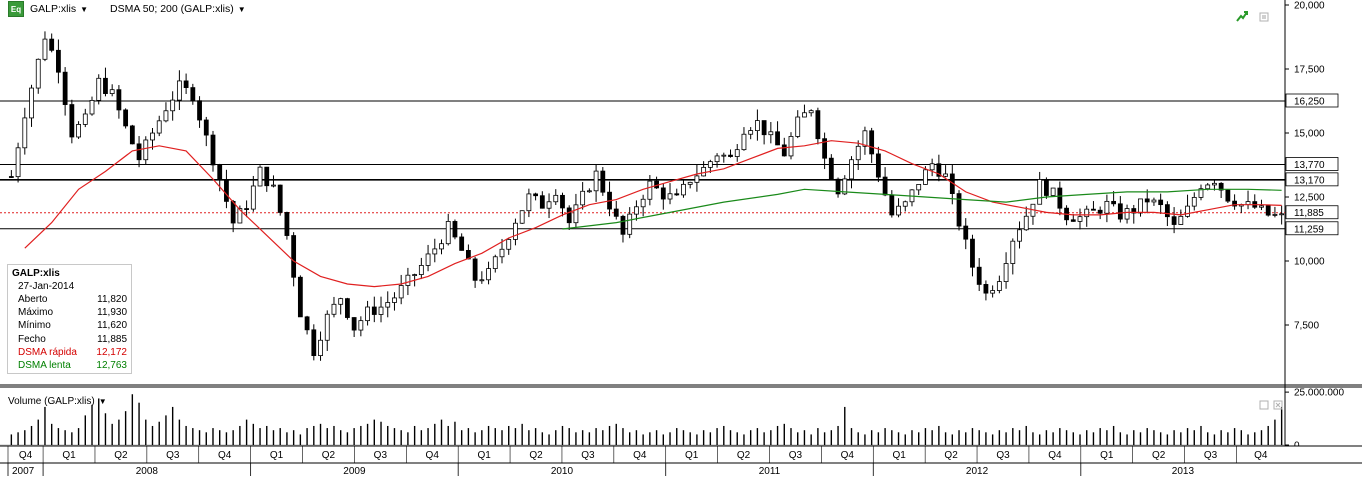  What do you see at coordinates (1242, 16) in the screenshot?
I see `trend-arrow-icon` at bounding box center [1242, 16].